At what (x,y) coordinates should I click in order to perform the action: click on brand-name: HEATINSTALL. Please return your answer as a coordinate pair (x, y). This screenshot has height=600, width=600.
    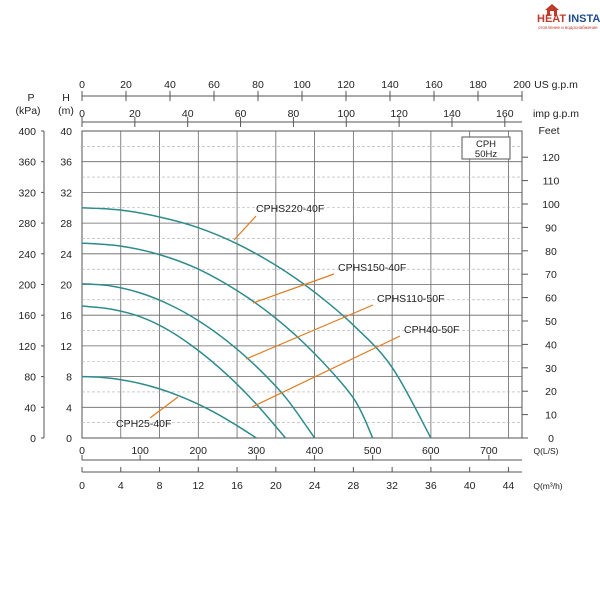
    Looking at the image, I should click on (568, 19).